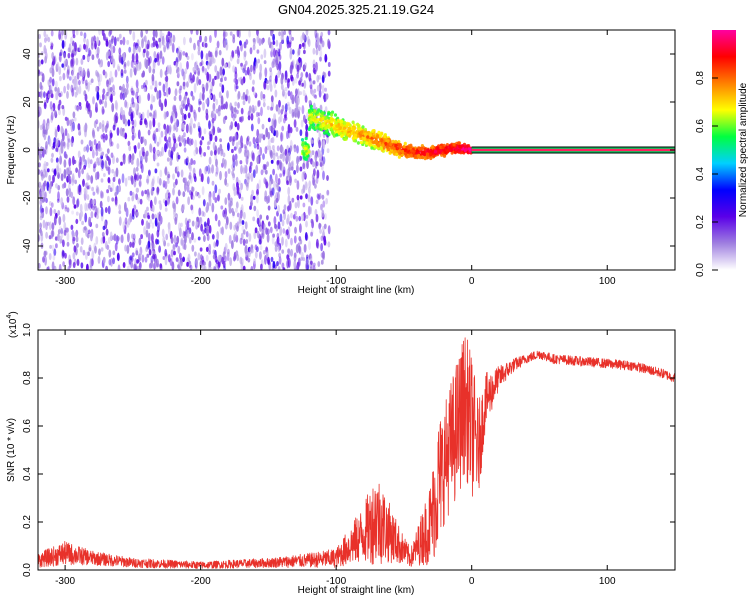 The width and height of the screenshot is (750, 600). I want to click on y-tick-label: 0.8, so click(27, 378).